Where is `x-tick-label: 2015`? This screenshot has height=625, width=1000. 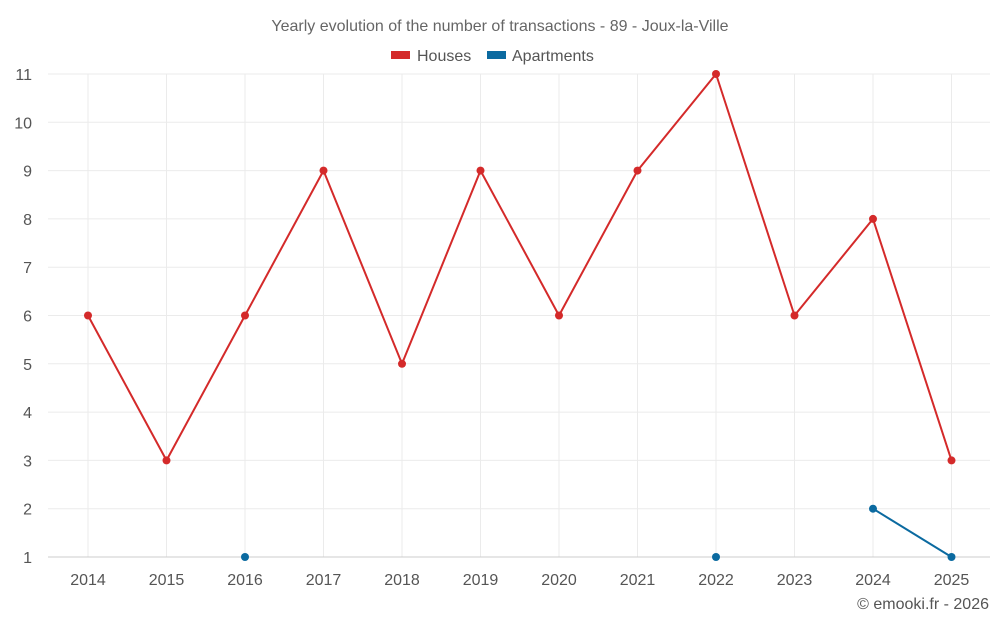 x-tick-label: 2015 is located at coordinates (167, 580).